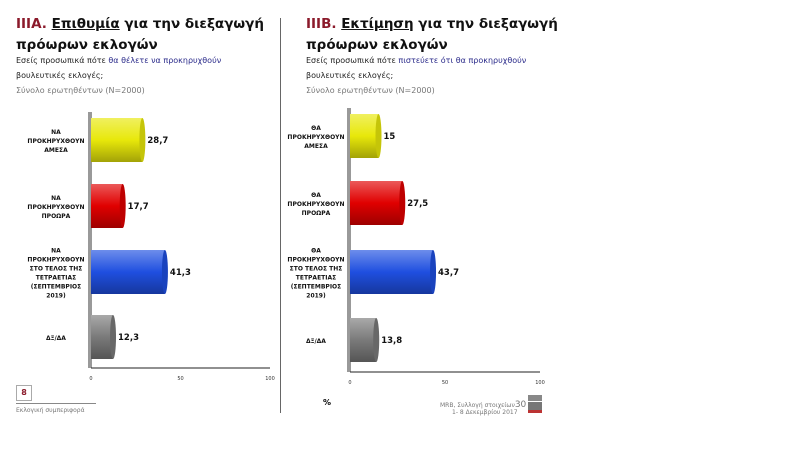 The height and width of the screenshot is (450, 810). What do you see at coordinates (391, 341) in the screenshot?
I see `data-label: 13,8` at bounding box center [391, 341].